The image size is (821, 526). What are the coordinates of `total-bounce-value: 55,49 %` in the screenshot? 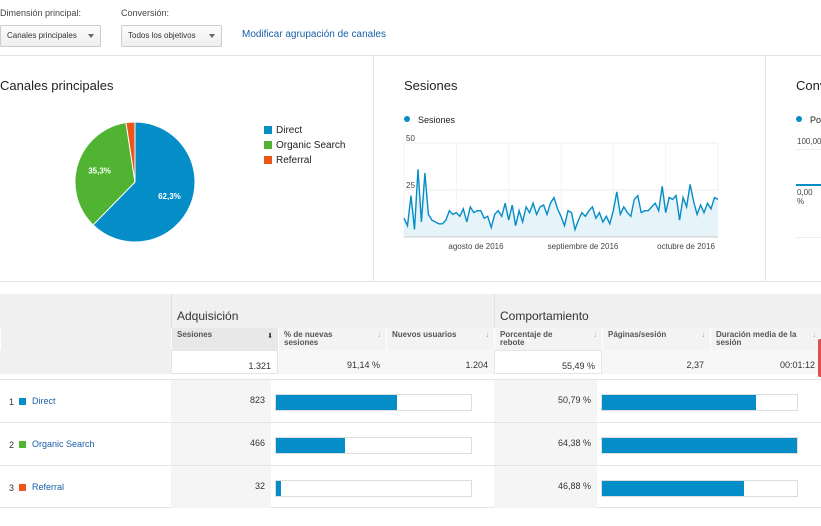 It's located at (578, 366).